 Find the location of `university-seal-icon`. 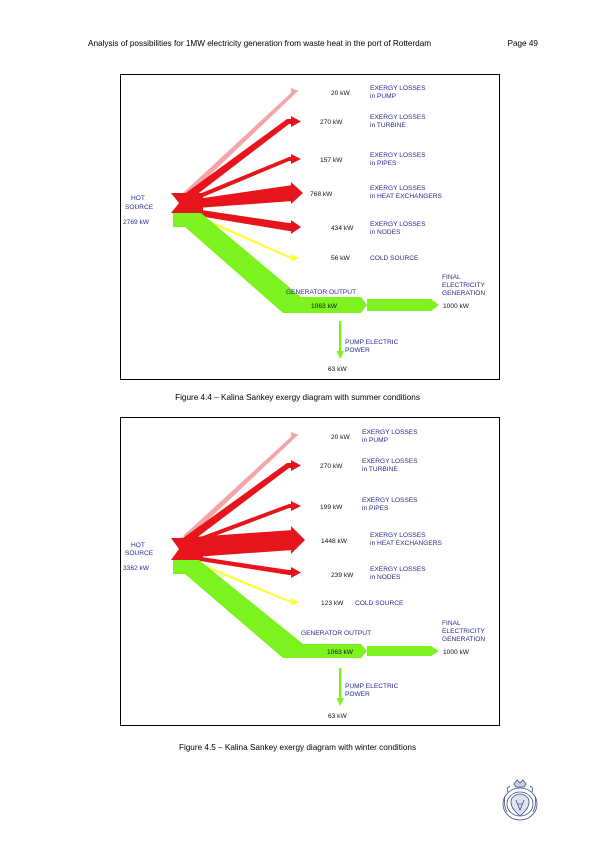

university-seal-icon is located at coordinates (520, 800).